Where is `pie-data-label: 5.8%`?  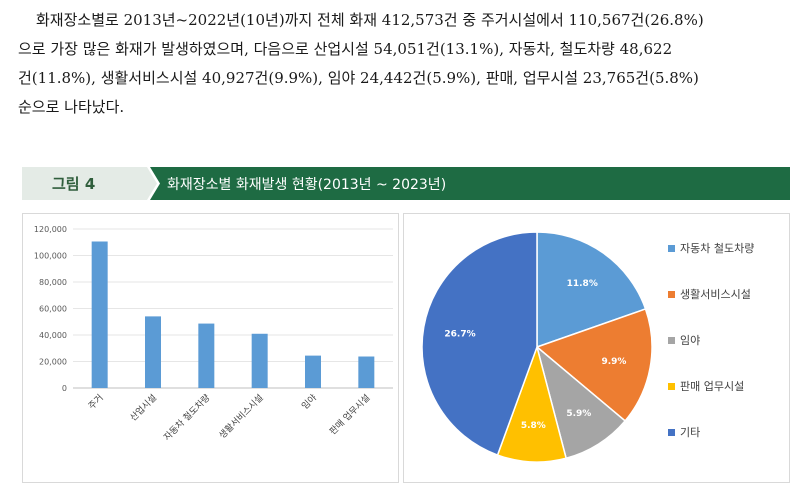
pie-data-label: 5.8% is located at coordinates (533, 426).